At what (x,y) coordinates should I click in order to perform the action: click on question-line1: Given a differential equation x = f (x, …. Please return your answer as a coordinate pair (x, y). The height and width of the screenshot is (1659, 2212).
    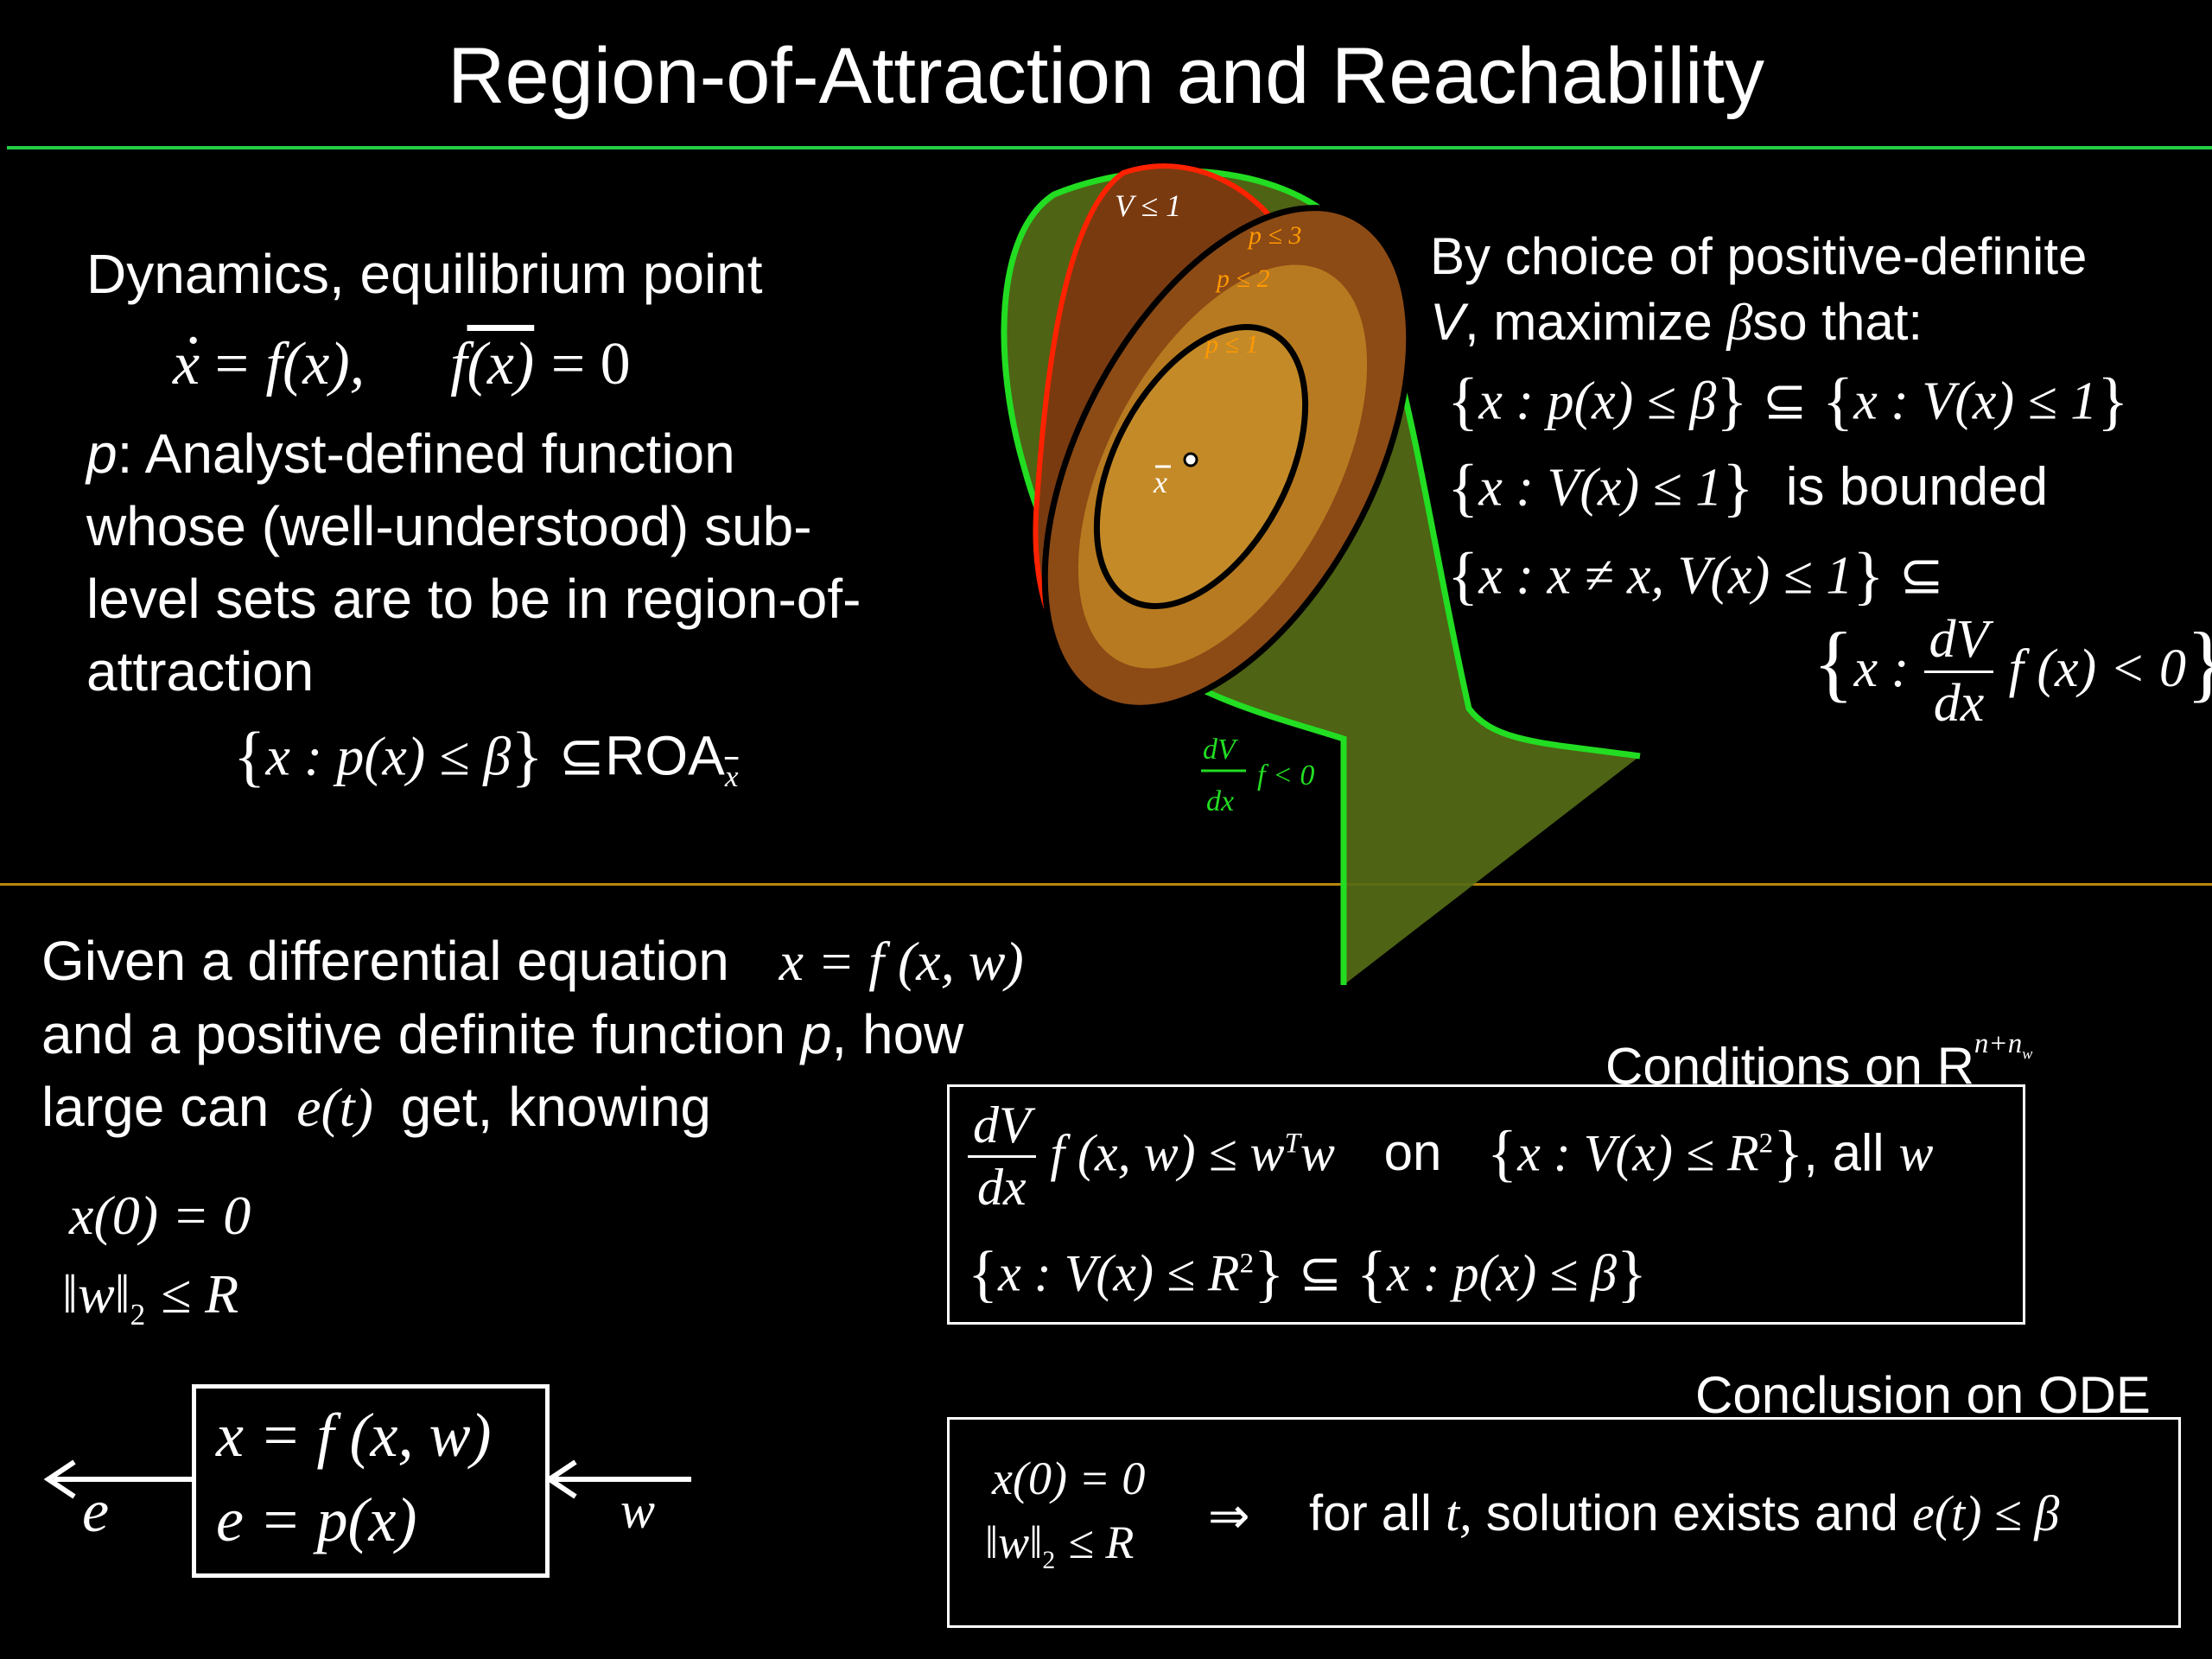
    Looking at the image, I should click on (532, 961).